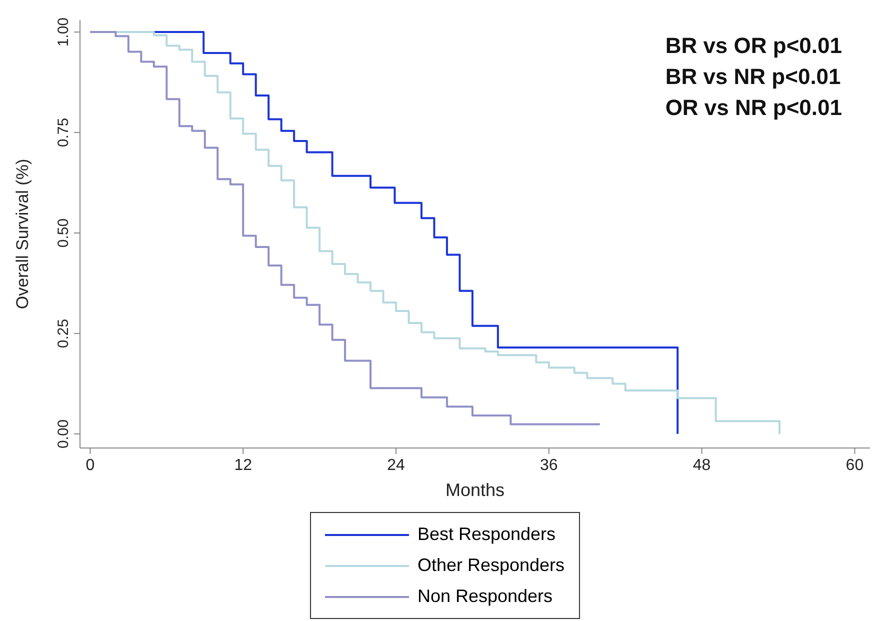 The height and width of the screenshot is (621, 874). I want to click on legend-label: Best Responders, so click(486, 534).